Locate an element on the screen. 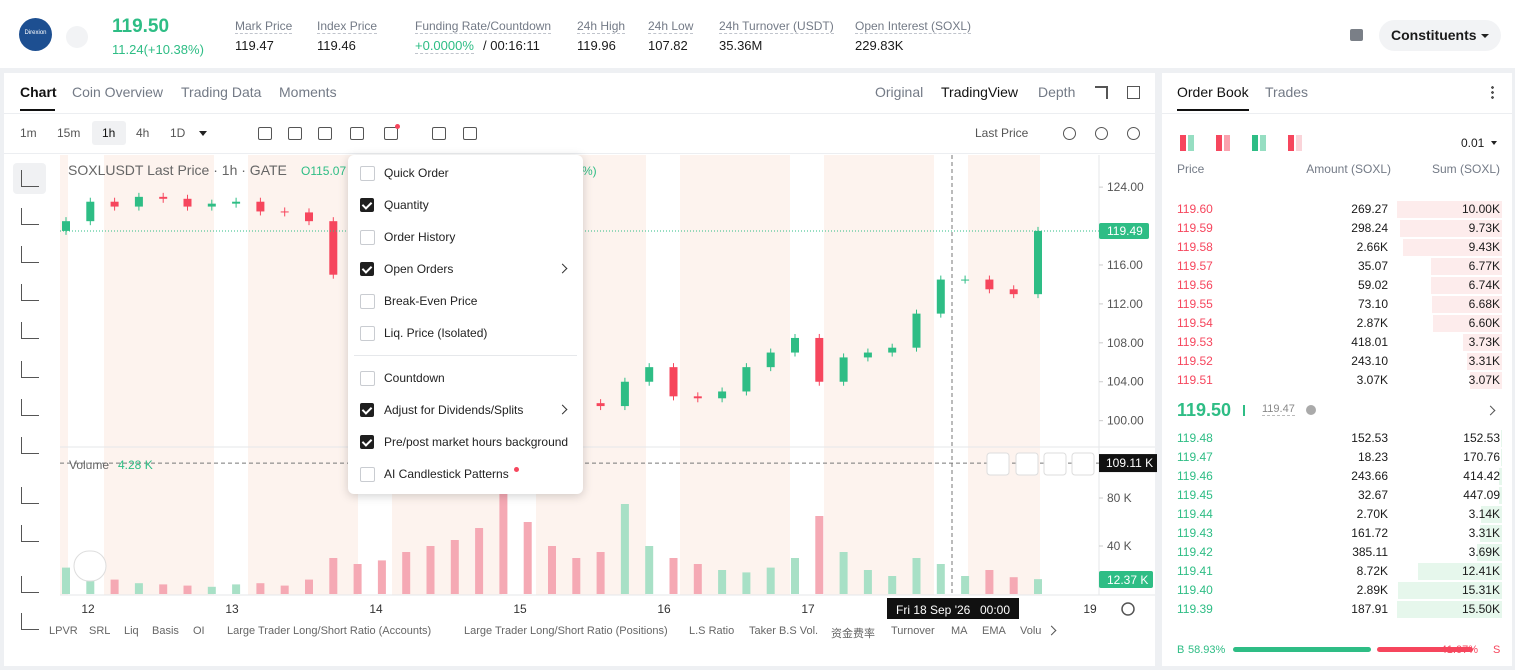  chart-tab: Moments is located at coordinates (308, 92).